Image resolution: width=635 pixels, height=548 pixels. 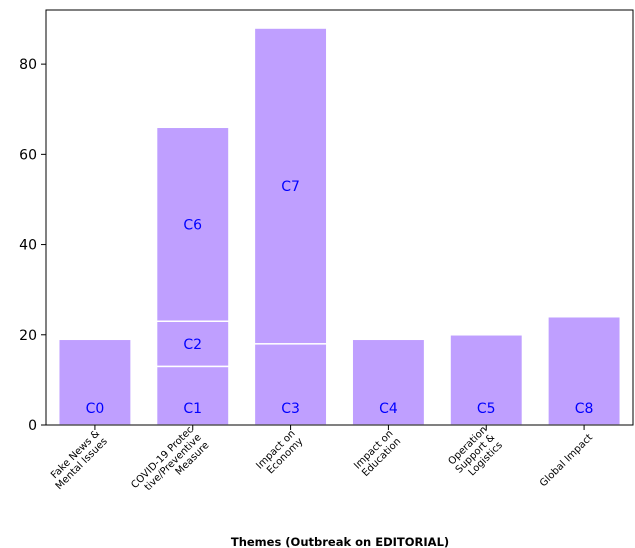 What do you see at coordinates (28, 246) in the screenshot?
I see `y-tick-label: 40` at bounding box center [28, 246].